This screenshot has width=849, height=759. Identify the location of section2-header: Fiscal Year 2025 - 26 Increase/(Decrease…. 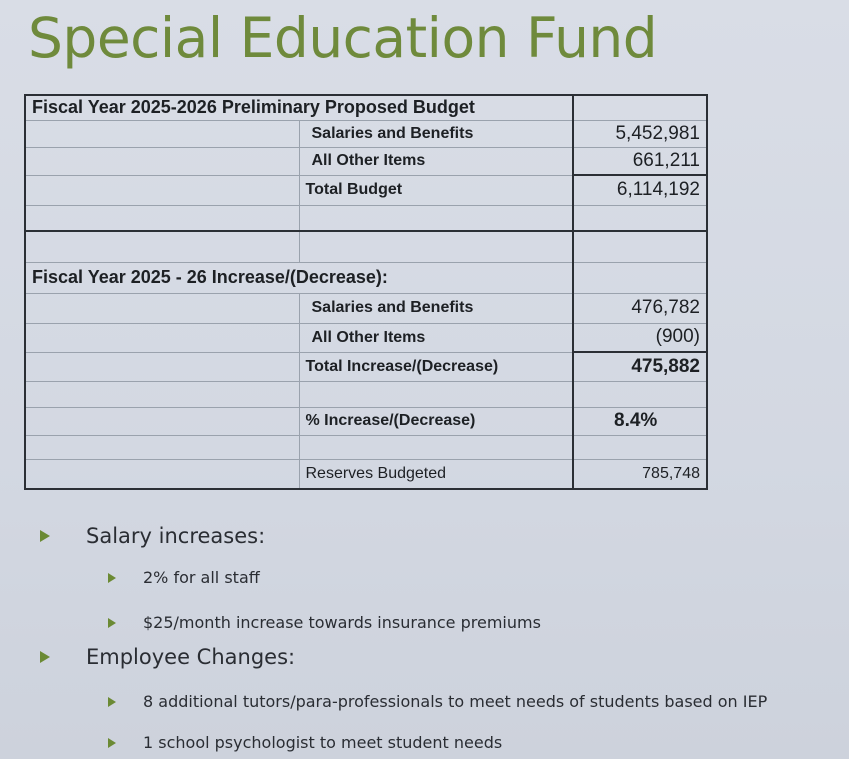
(299, 277).